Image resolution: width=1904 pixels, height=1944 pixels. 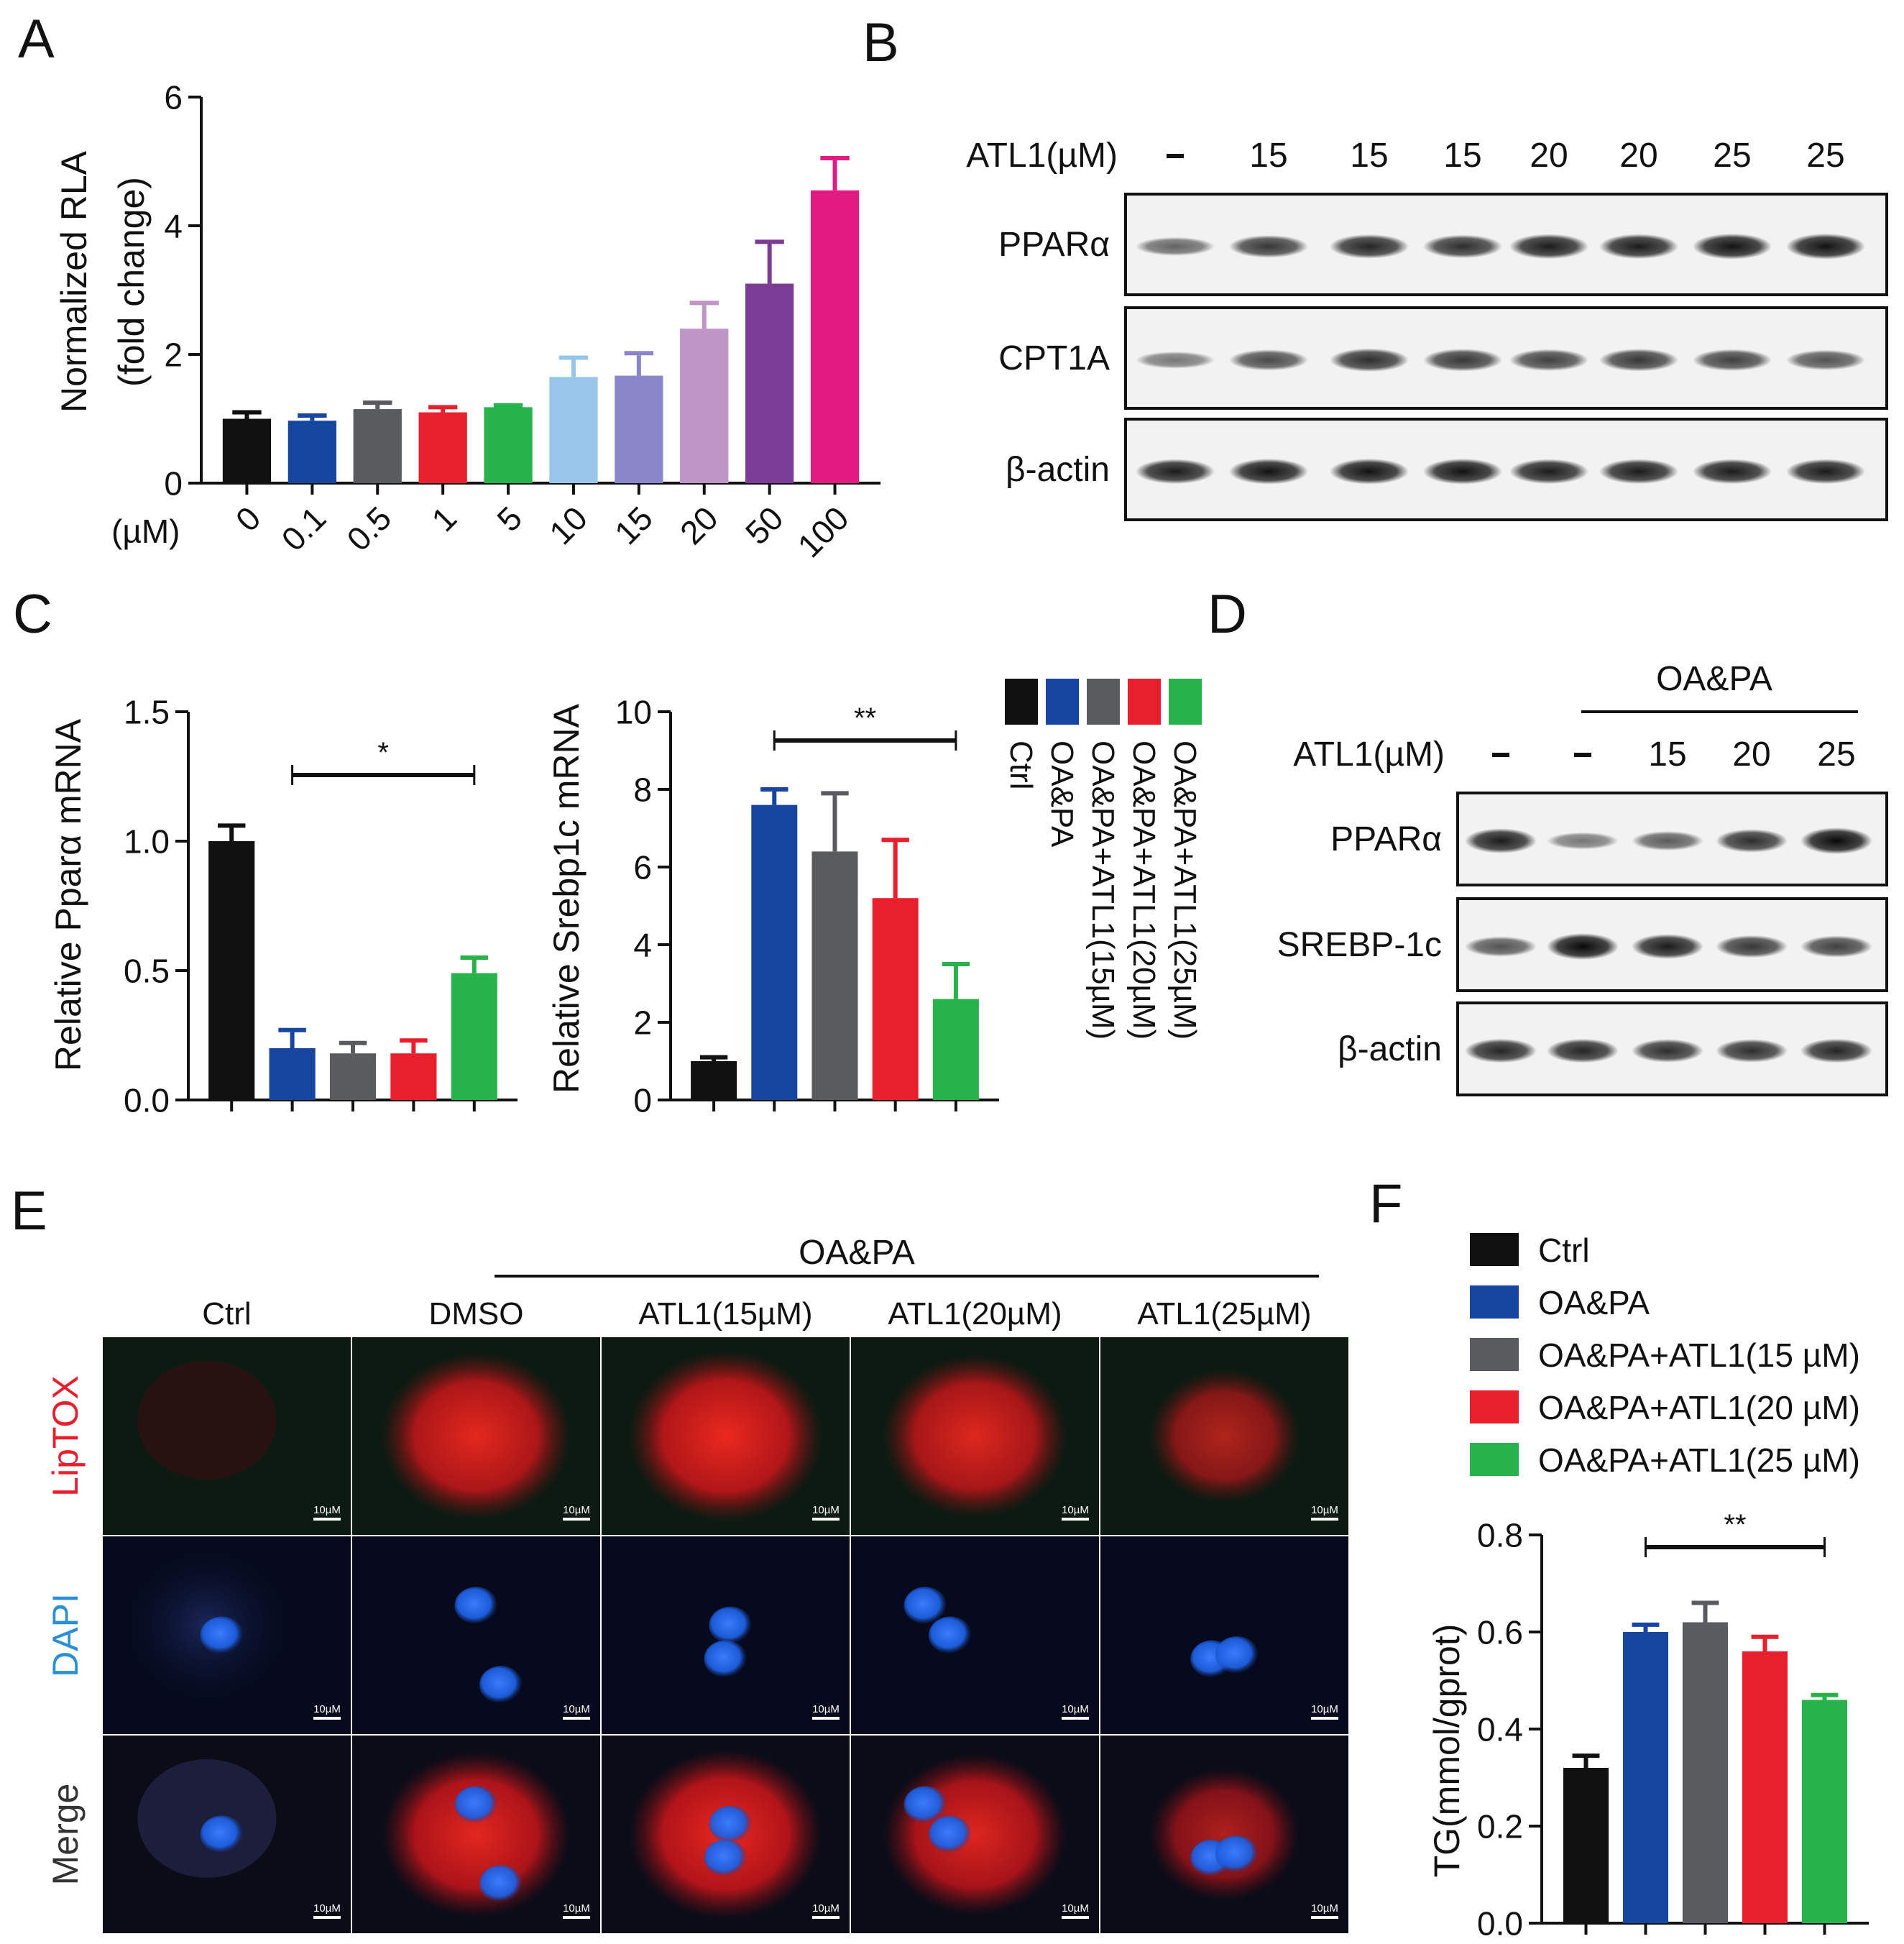 I want to click on y-axis-label: Relative Srebp1c mRNA, so click(x=566, y=899).